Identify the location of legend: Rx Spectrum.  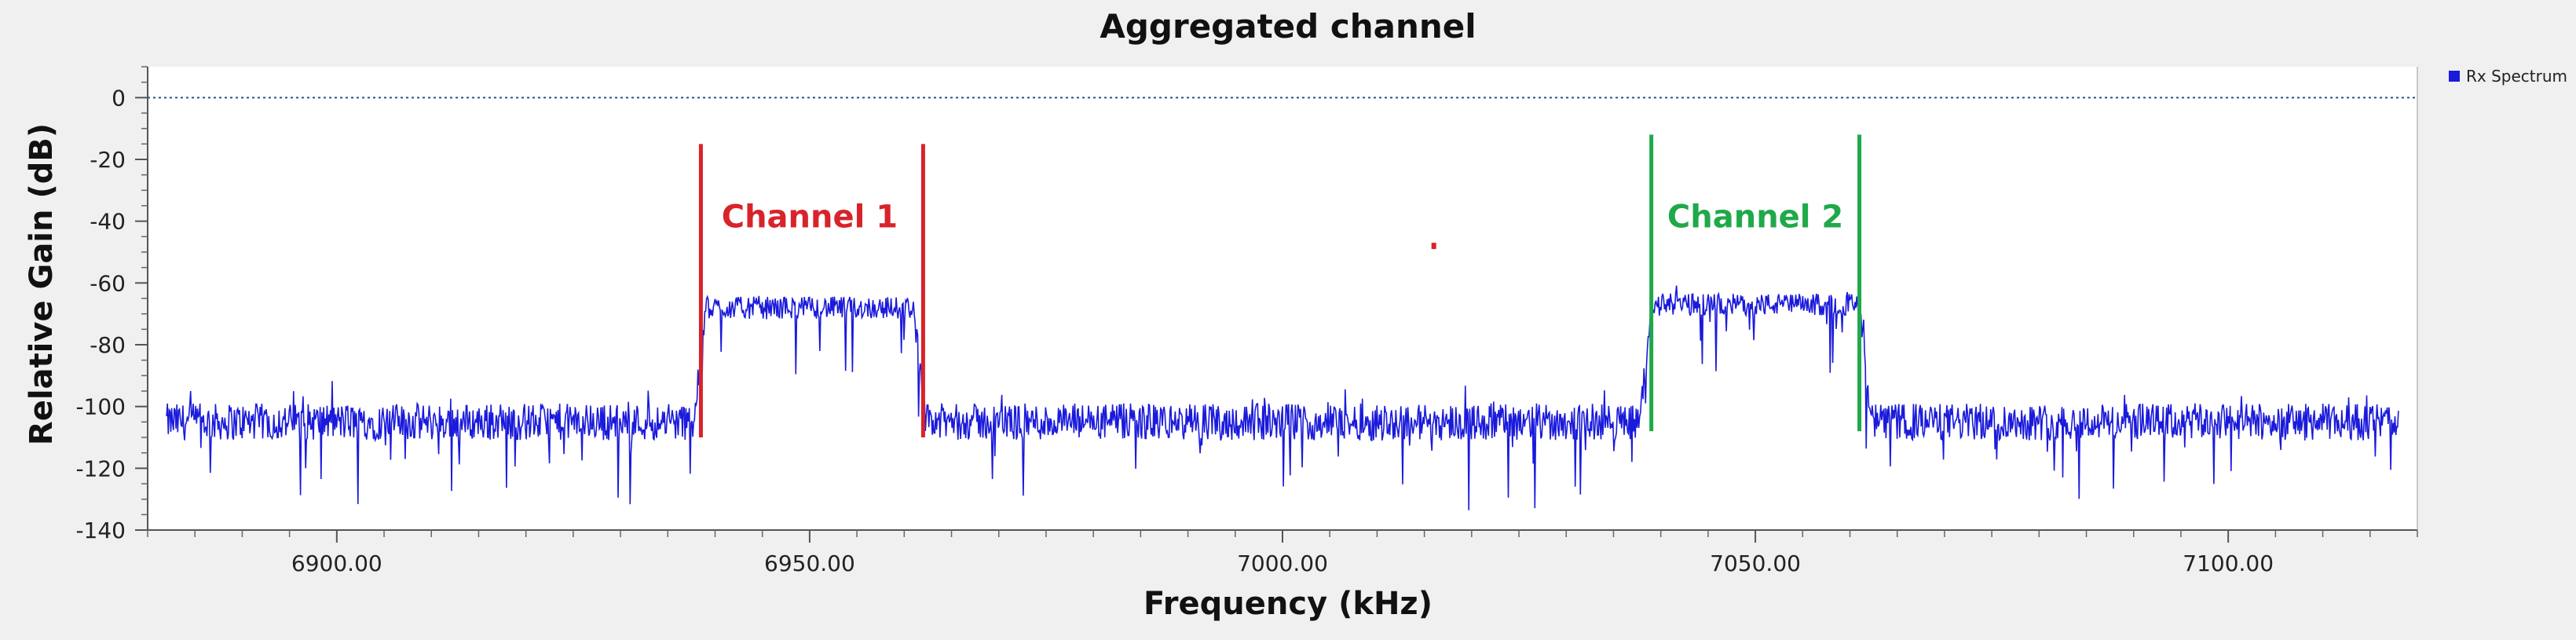
(2508, 76).